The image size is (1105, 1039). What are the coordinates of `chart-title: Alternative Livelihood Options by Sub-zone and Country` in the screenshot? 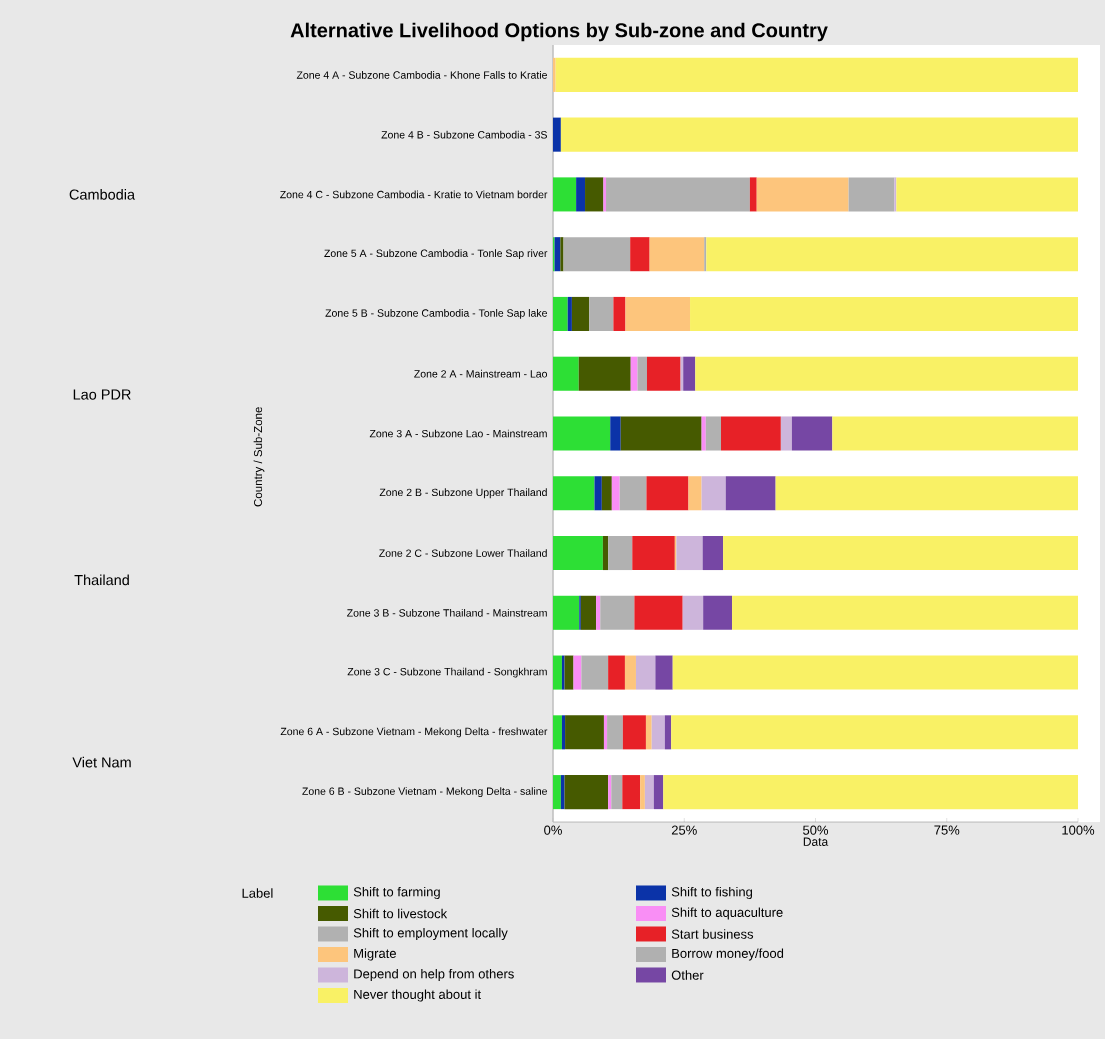 It's located at (559, 32).